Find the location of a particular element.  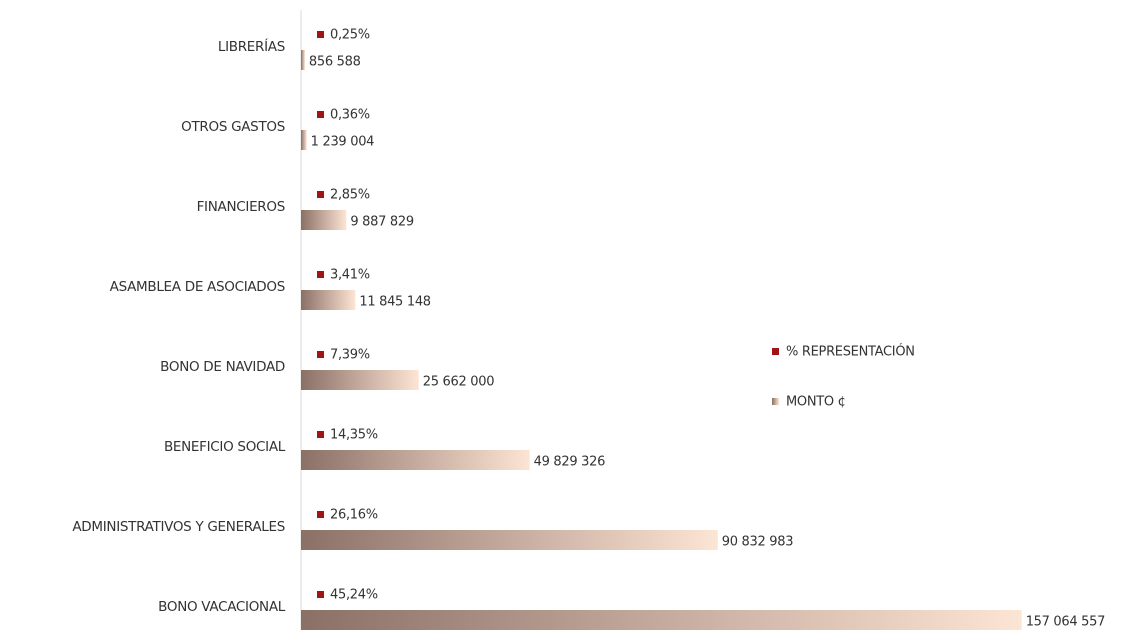

data-label: 856 588 is located at coordinates (335, 62).